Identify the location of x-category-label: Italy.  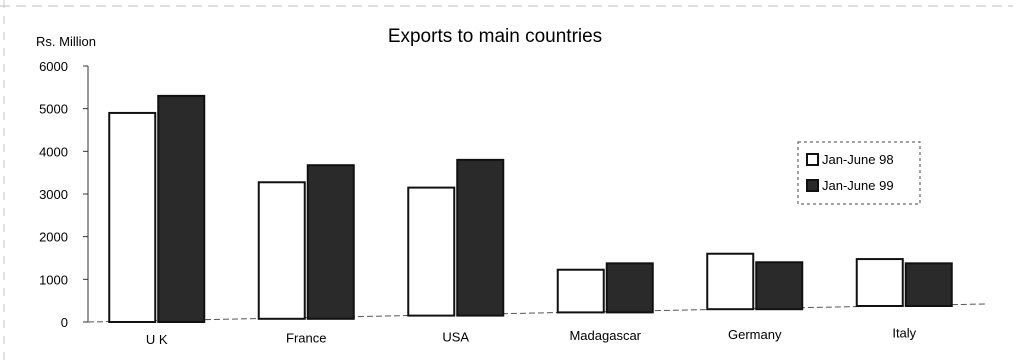
(904, 333).